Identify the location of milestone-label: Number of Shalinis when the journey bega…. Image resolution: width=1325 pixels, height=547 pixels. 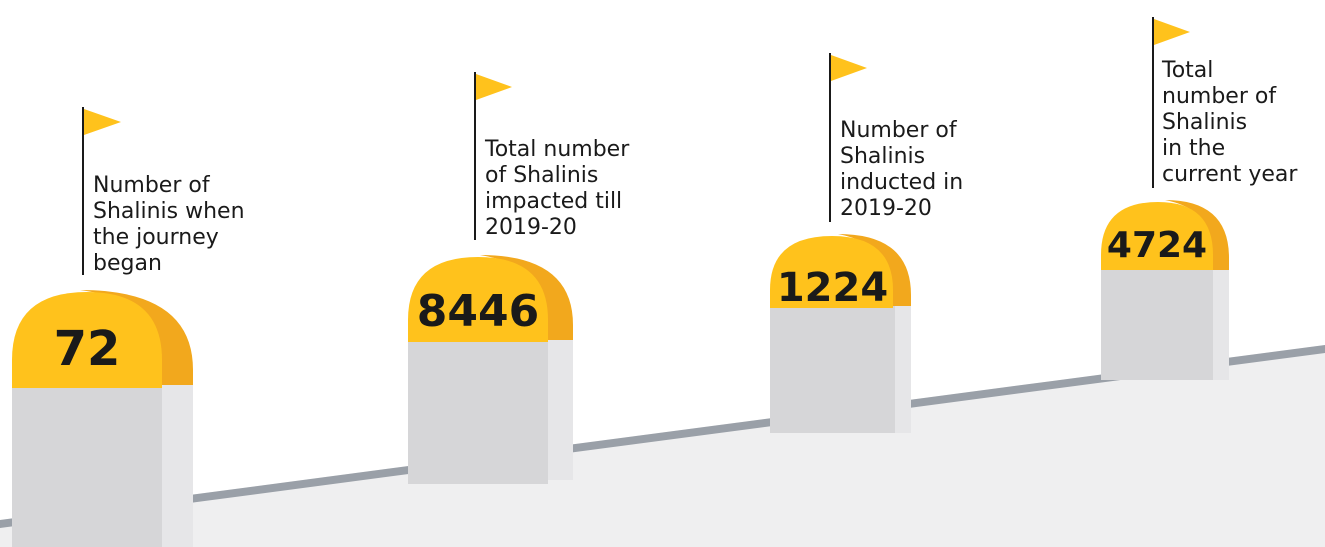
(169, 224).